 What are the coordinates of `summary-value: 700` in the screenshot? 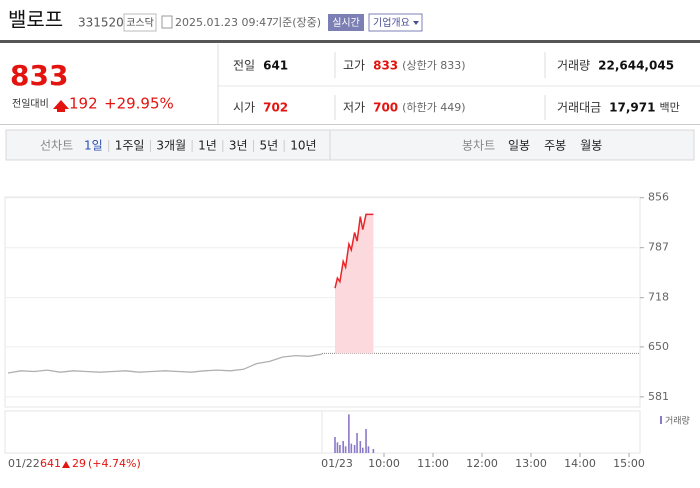 It's located at (385, 108).